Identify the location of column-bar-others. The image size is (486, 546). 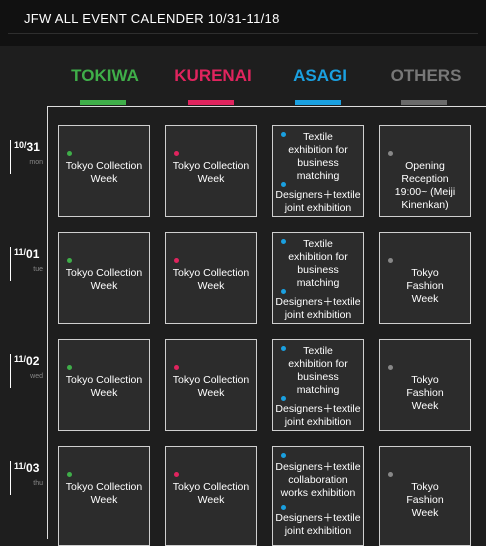
(424, 102).